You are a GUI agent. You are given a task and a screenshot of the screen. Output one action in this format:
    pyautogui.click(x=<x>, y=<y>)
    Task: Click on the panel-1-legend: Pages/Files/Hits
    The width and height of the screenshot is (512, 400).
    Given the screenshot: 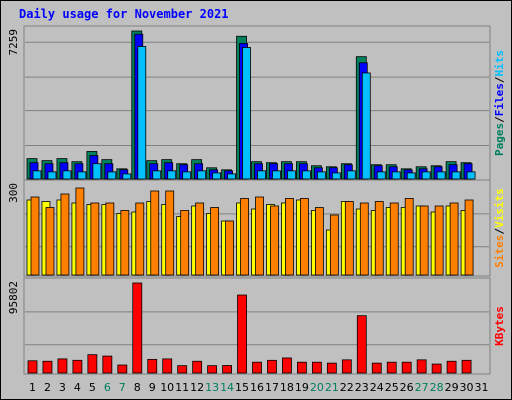 What is the action you would take?
    pyautogui.click(x=499, y=103)
    